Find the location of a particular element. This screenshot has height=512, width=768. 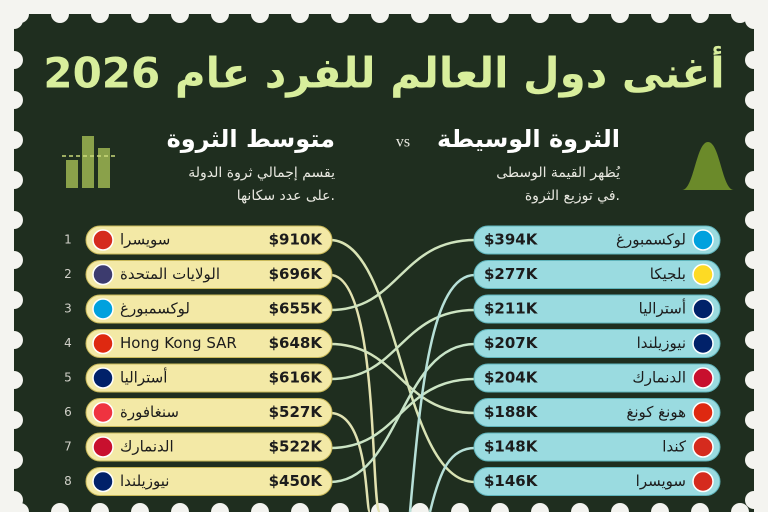

left-subtitle: يقسم إجمالي ثروة الدولة is located at coordinates (261, 173).